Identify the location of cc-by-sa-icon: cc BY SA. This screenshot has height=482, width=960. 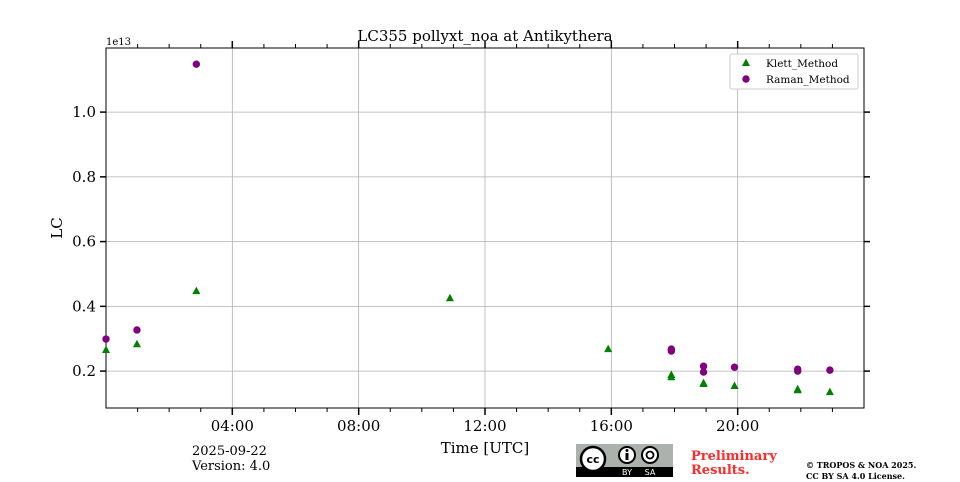
(619, 461).